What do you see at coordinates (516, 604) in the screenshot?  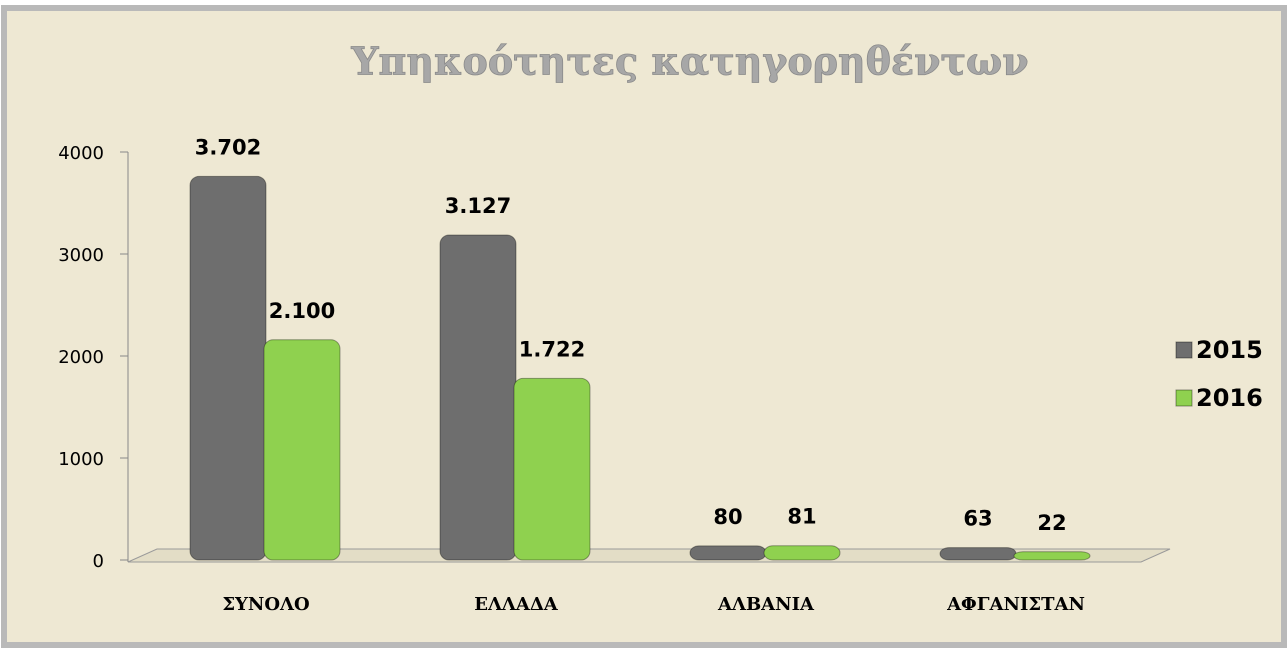 I see `x-tick-label: ΕΛΛΑΔΑ` at bounding box center [516, 604].